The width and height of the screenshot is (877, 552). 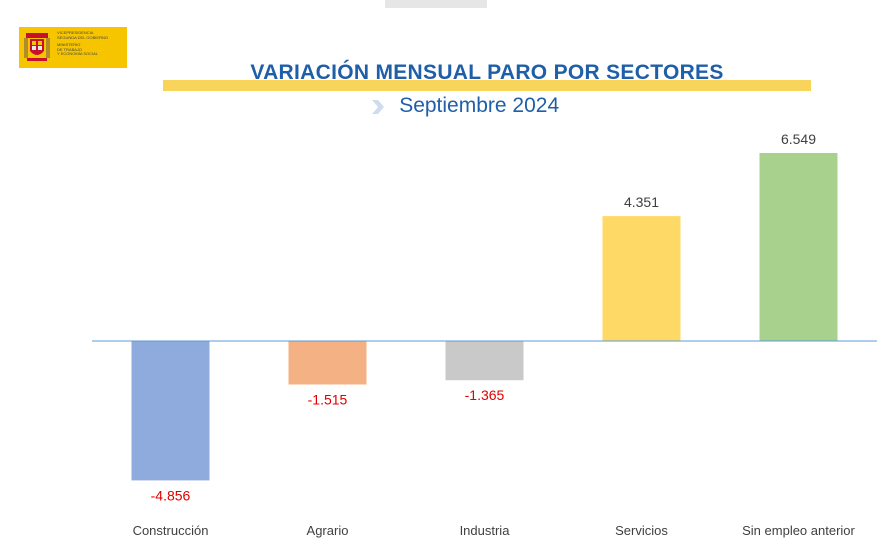 What do you see at coordinates (798, 530) in the screenshot?
I see `category-label-4: Sin empleo anterior` at bounding box center [798, 530].